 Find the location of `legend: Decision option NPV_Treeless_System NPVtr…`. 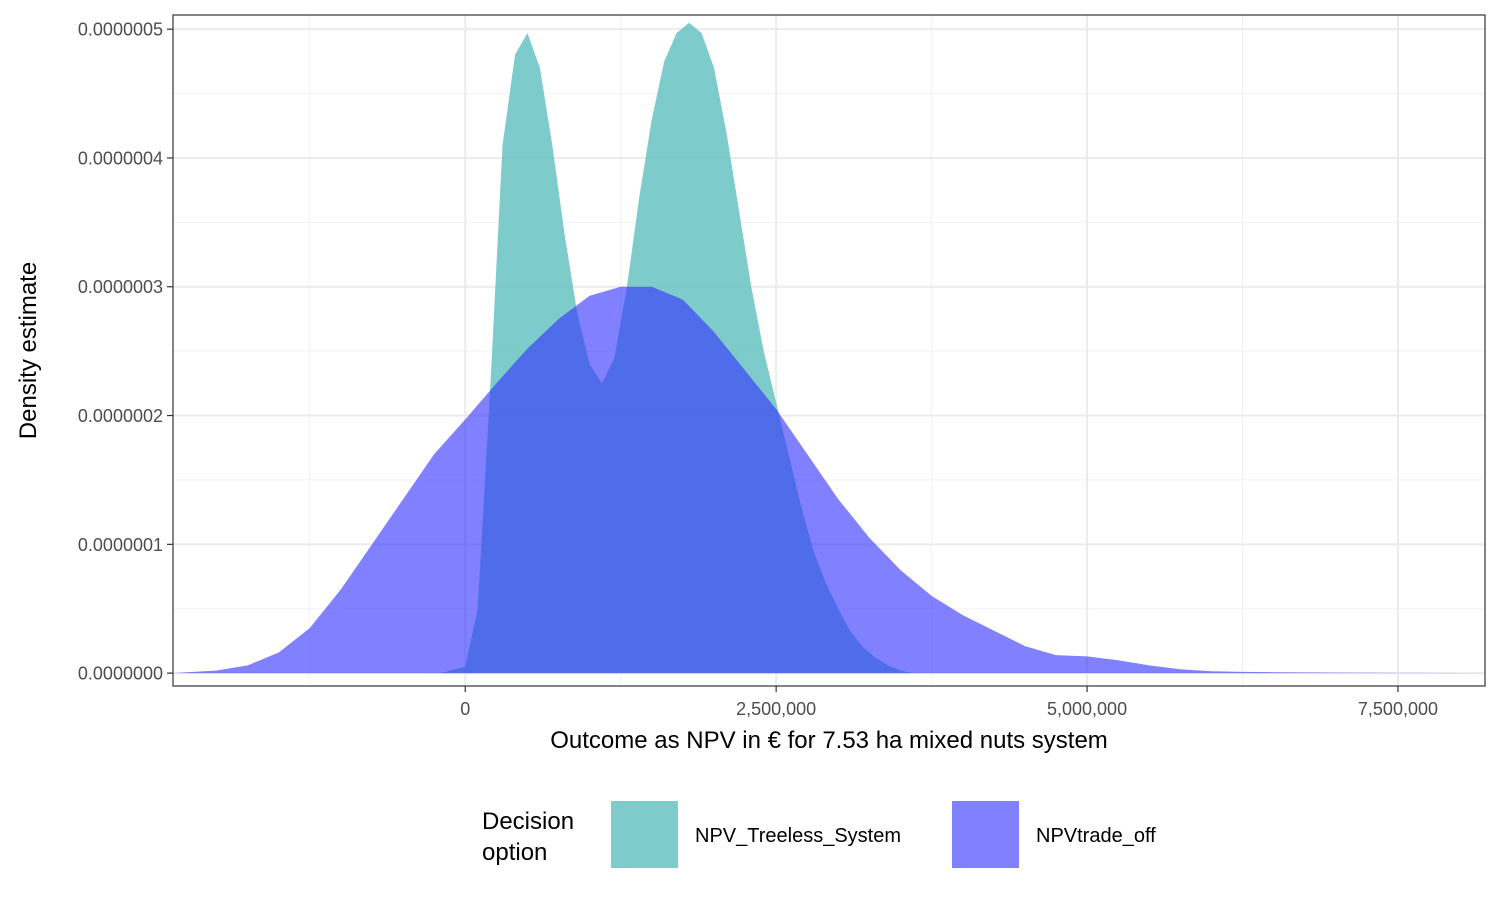

legend: Decision option NPV_Treeless_System NPVtr… is located at coordinates (819, 834).